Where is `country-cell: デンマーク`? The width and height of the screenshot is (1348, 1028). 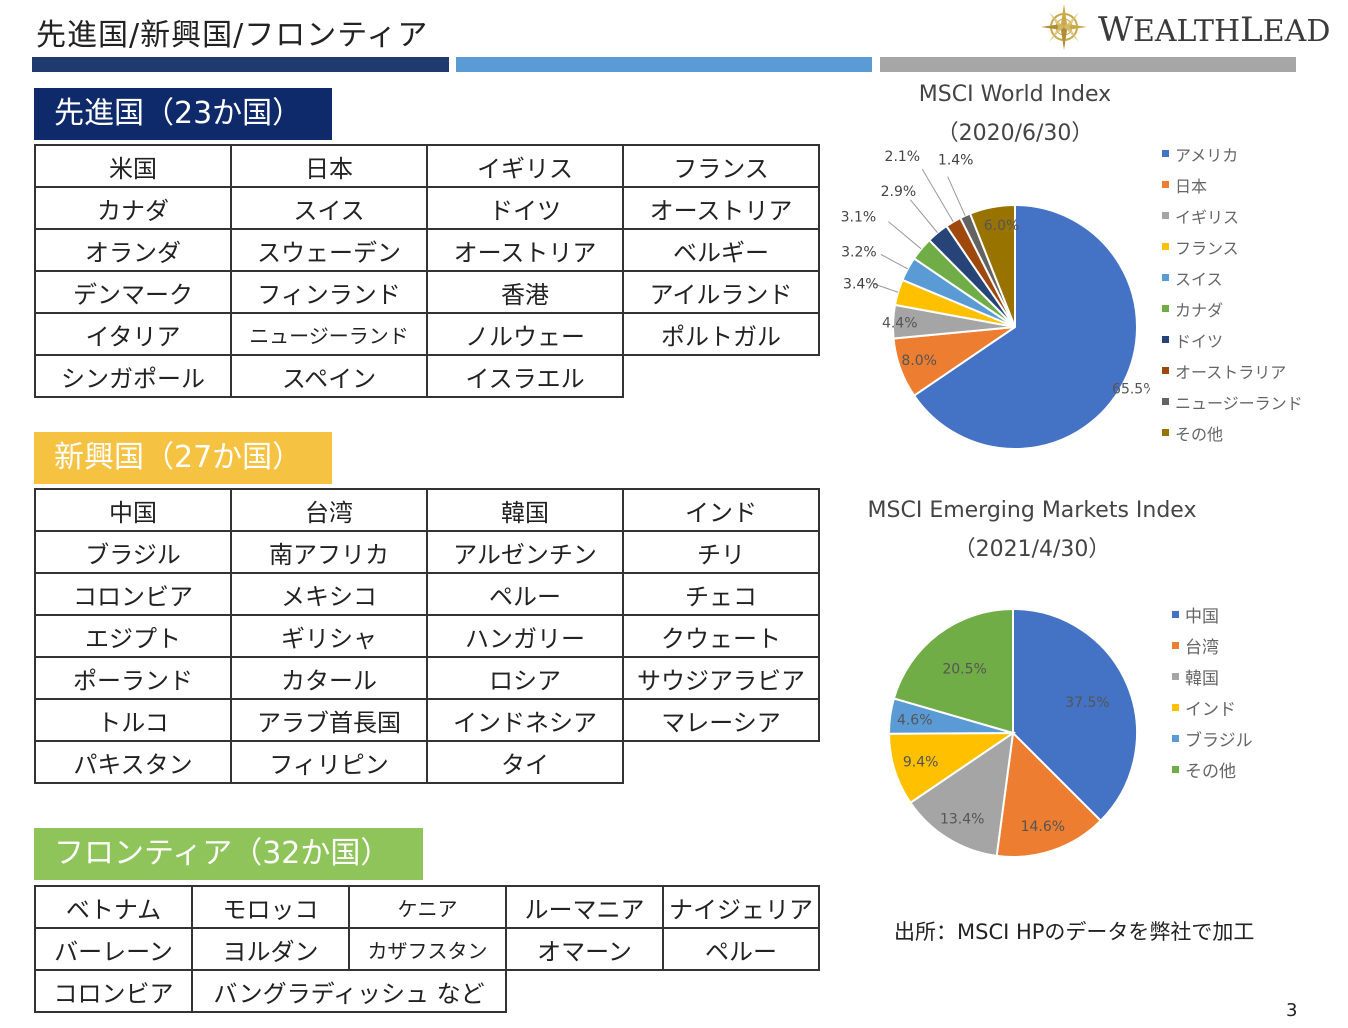
country-cell: デンマーク is located at coordinates (133, 292).